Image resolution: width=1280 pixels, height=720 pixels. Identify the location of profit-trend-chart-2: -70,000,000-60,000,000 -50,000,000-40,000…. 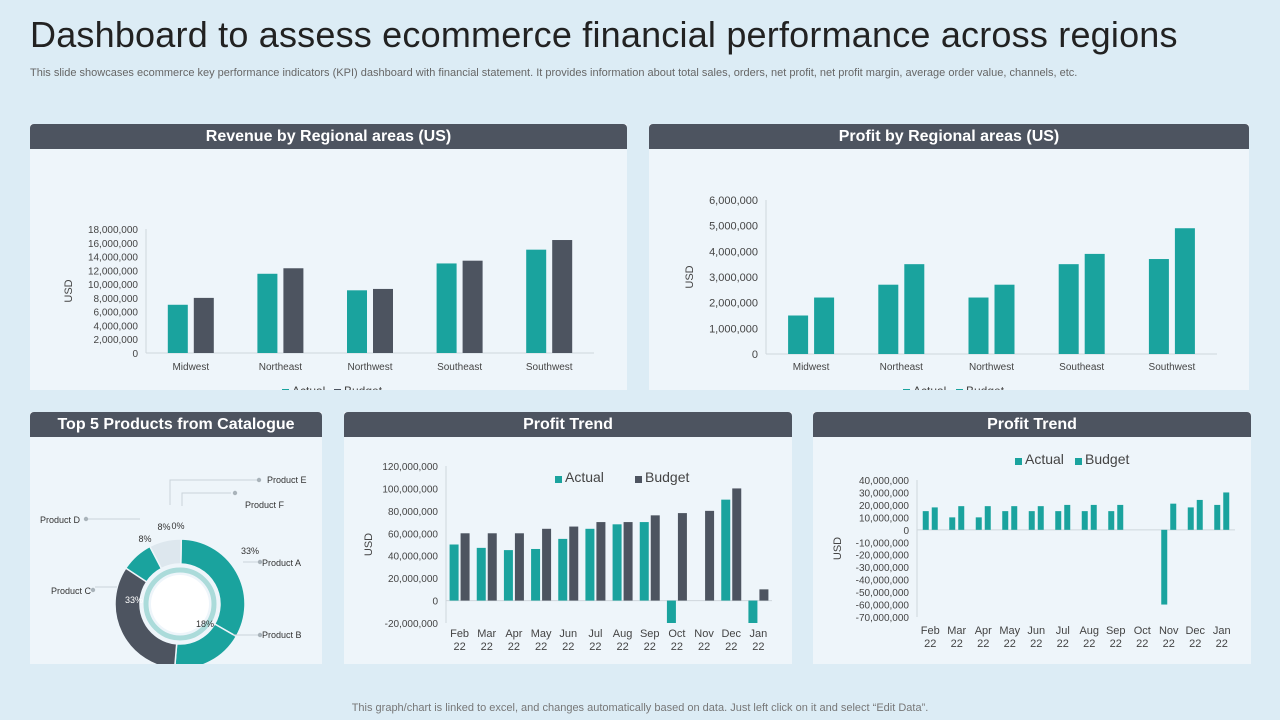
(1032, 550).